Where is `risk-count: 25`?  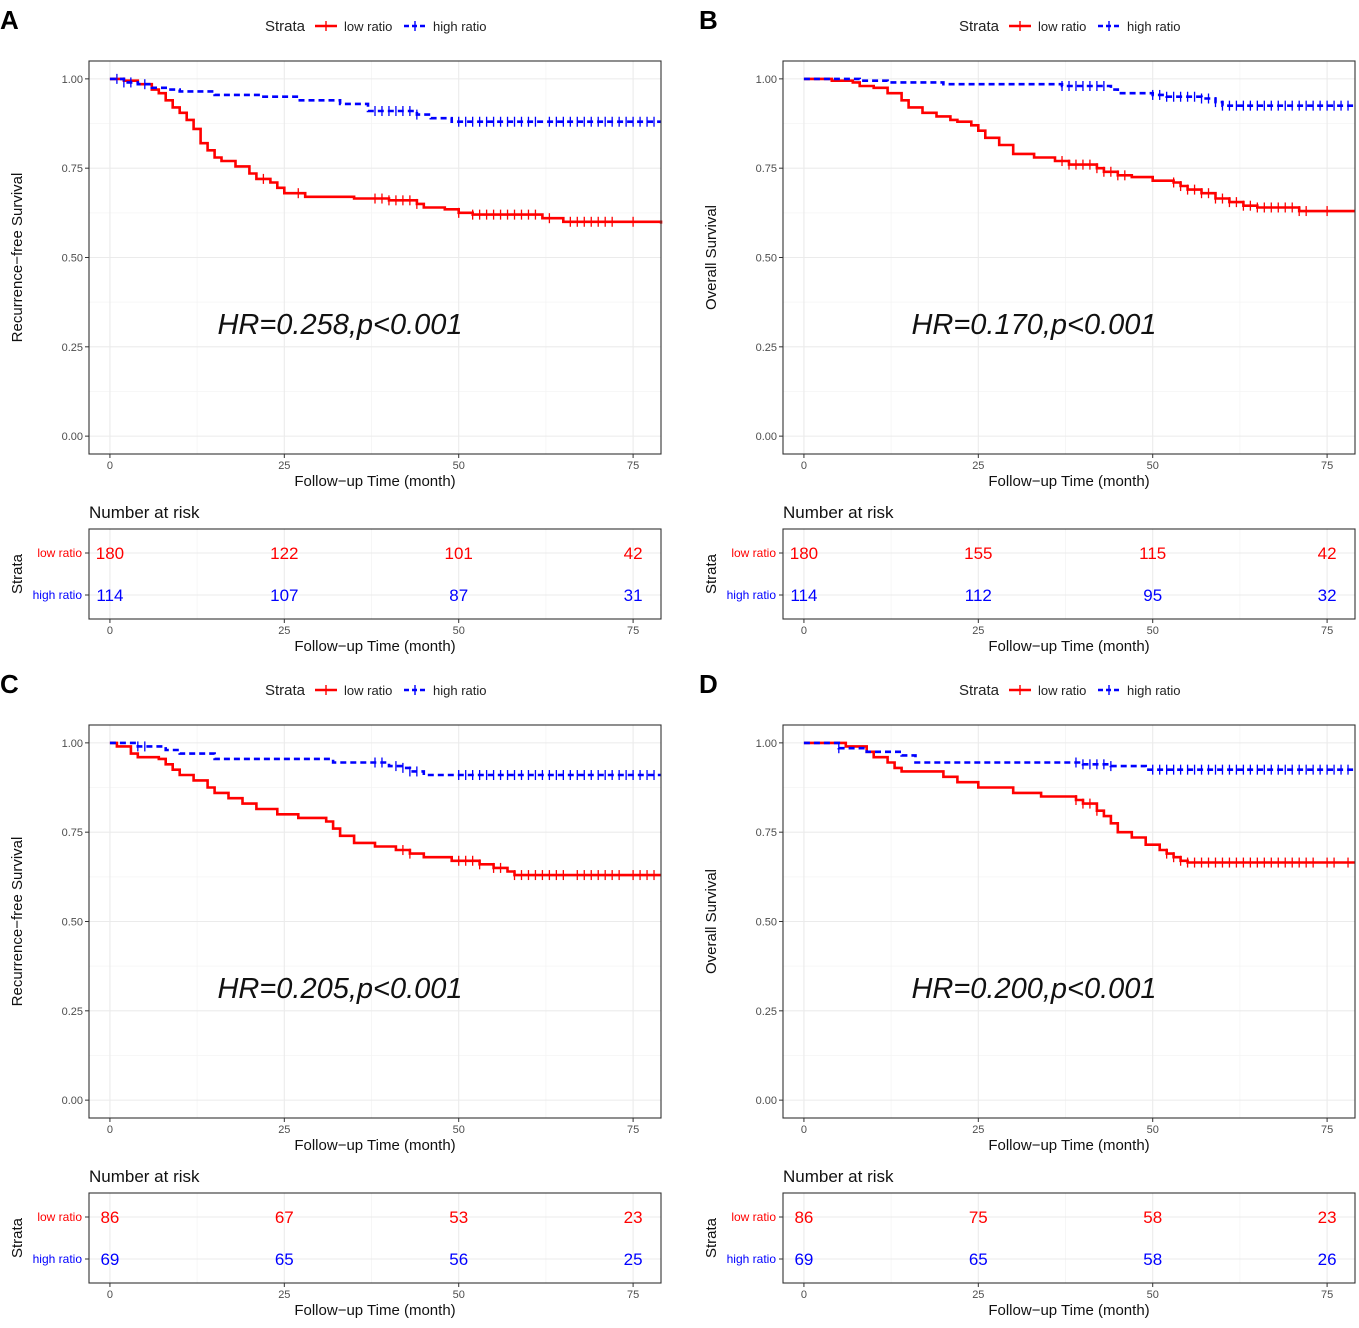
risk-count: 25 is located at coordinates (633, 1259).